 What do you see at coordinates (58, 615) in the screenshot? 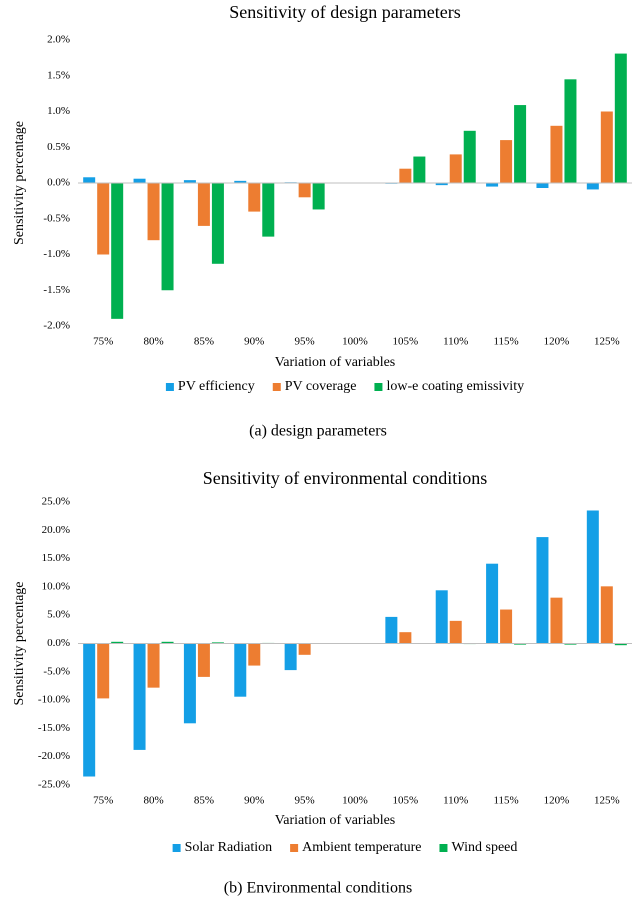
I see `y-tick-label: 5.0%` at bounding box center [58, 615].